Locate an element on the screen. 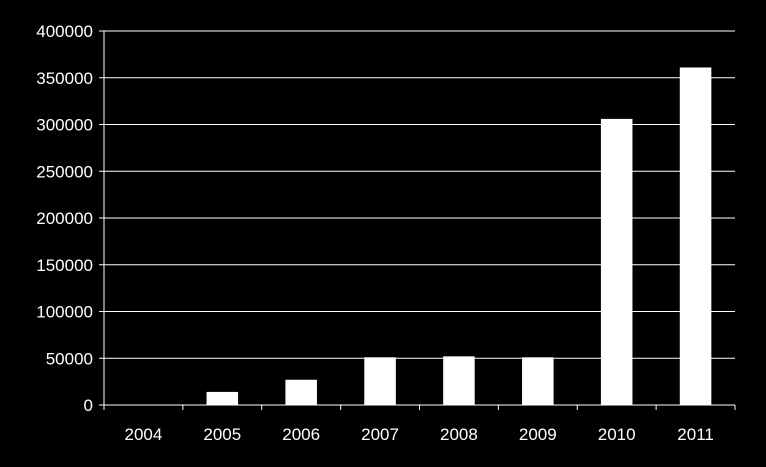 The image size is (766, 467). bar-2006 is located at coordinates (301, 392).